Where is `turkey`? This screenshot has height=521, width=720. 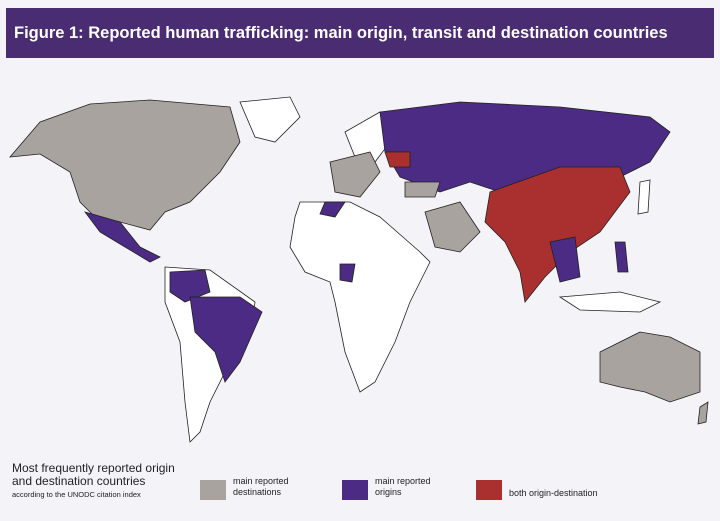
turkey is located at coordinates (422, 189).